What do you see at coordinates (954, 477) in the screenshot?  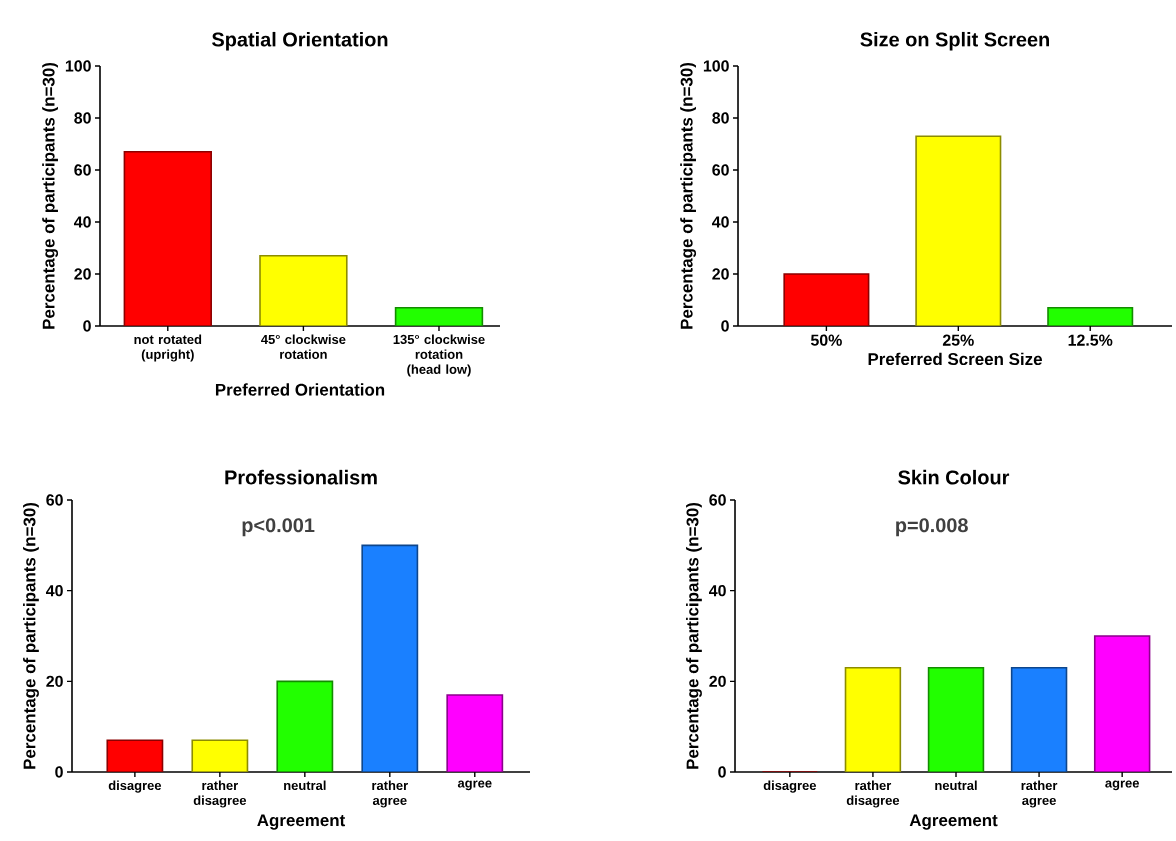 I see `chart-title: Skin Colour` at bounding box center [954, 477].